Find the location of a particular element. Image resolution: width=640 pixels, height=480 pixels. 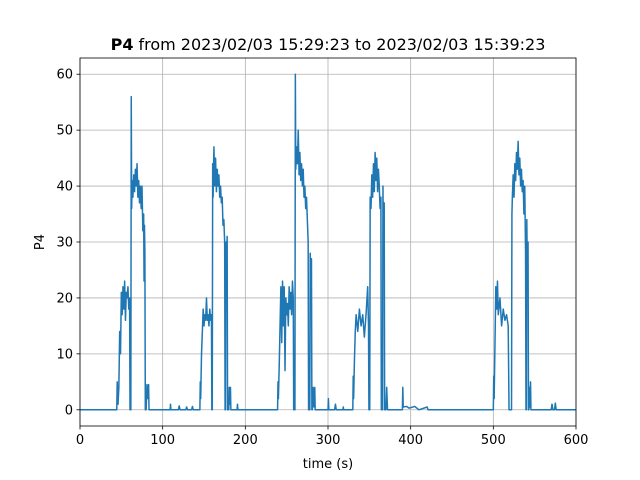

y-axis-label: P4 is located at coordinates (40, 242).